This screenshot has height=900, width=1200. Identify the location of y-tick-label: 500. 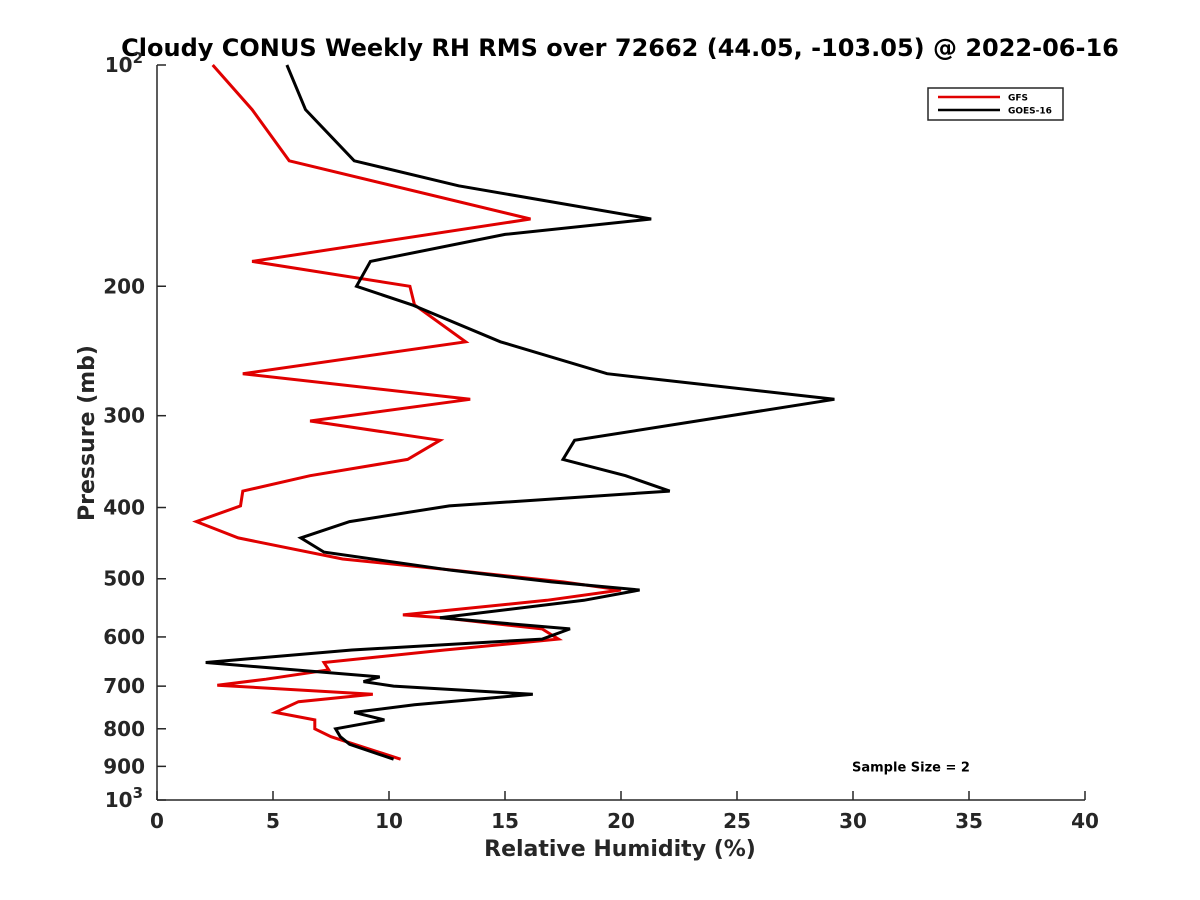
(124, 579).